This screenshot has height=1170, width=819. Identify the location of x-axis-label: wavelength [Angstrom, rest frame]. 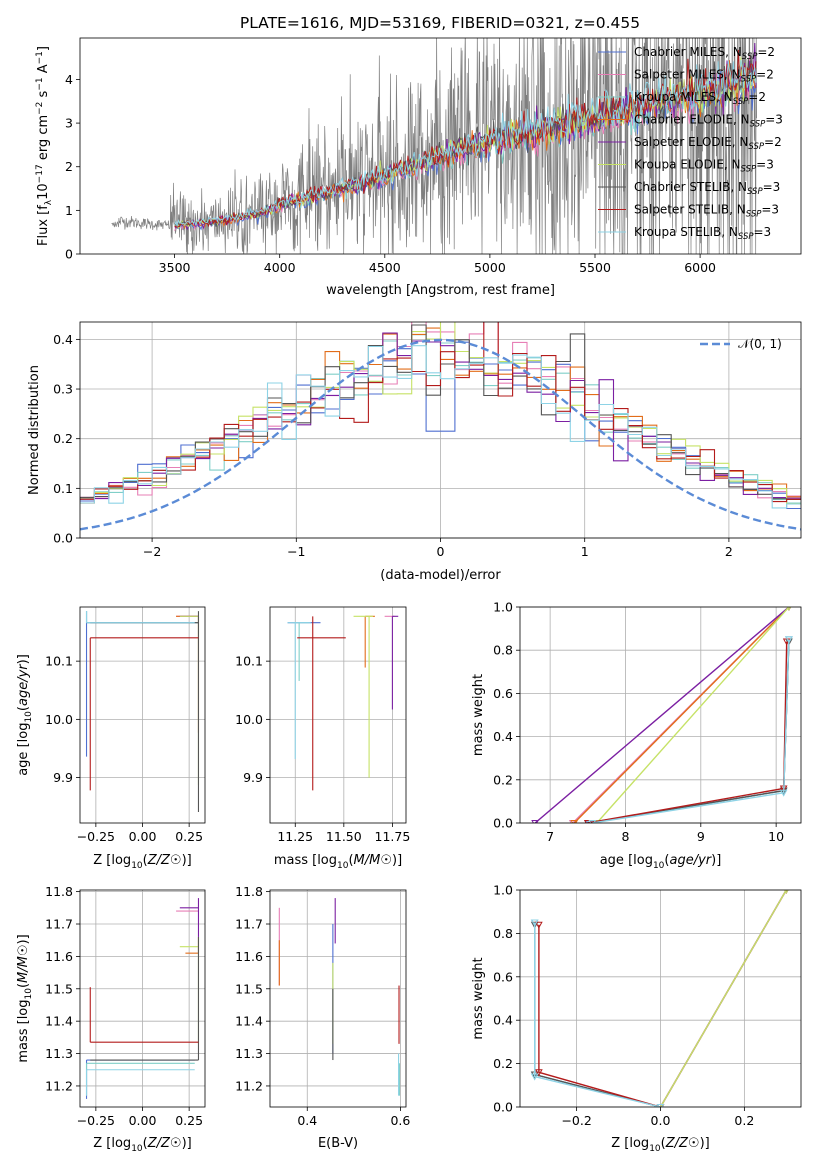
(440, 290).